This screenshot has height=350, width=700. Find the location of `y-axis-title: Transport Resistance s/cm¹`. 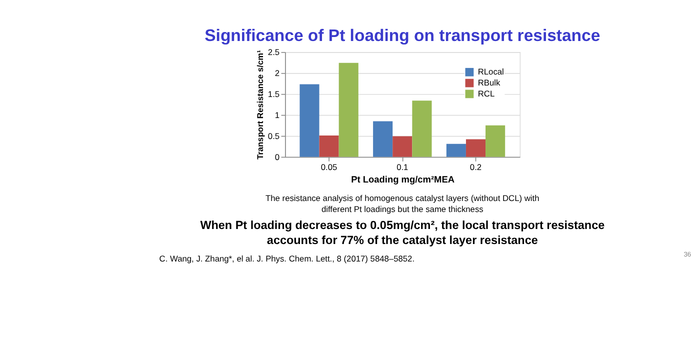

y-axis-title: Transport Resistance s/cm¹ is located at coordinates (259, 105).